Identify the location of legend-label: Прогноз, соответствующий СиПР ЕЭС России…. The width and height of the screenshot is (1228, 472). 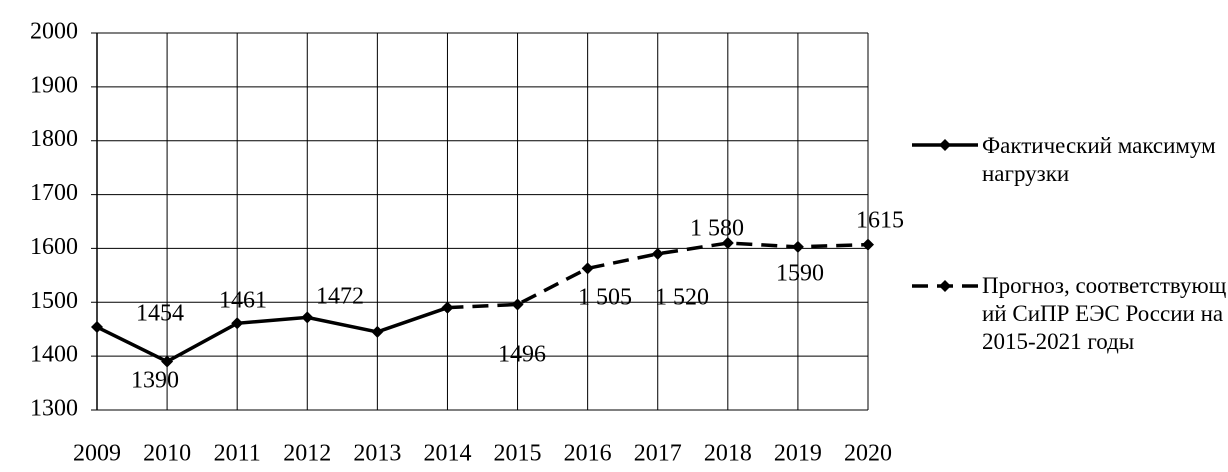
(1104, 313).